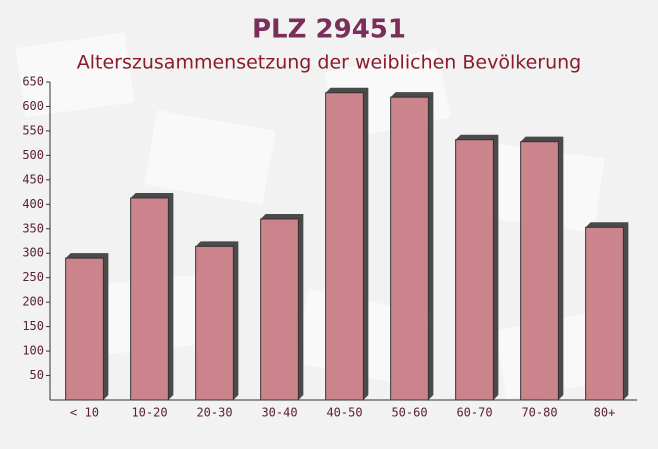 Image resolution: width=658 pixels, height=449 pixels. What do you see at coordinates (33, 351) in the screenshot?
I see `y-tick-label: 100` at bounding box center [33, 351].